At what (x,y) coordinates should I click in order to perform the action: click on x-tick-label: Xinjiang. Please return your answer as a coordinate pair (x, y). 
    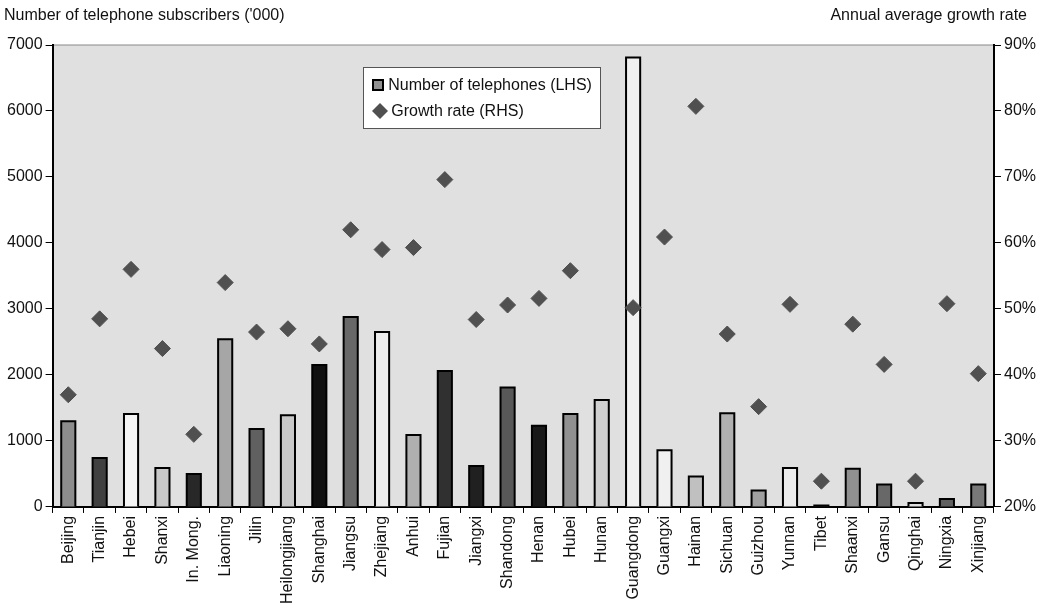
    Looking at the image, I should click on (977, 544).